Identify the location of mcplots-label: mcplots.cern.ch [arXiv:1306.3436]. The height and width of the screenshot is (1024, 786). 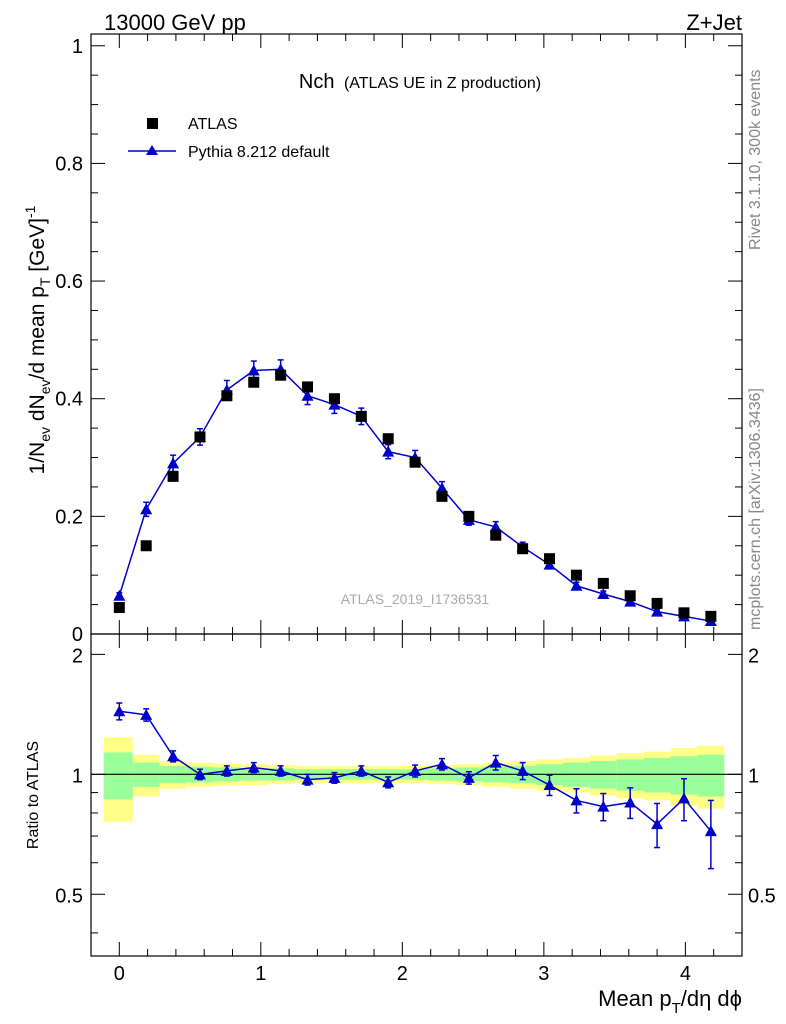
(755, 509).